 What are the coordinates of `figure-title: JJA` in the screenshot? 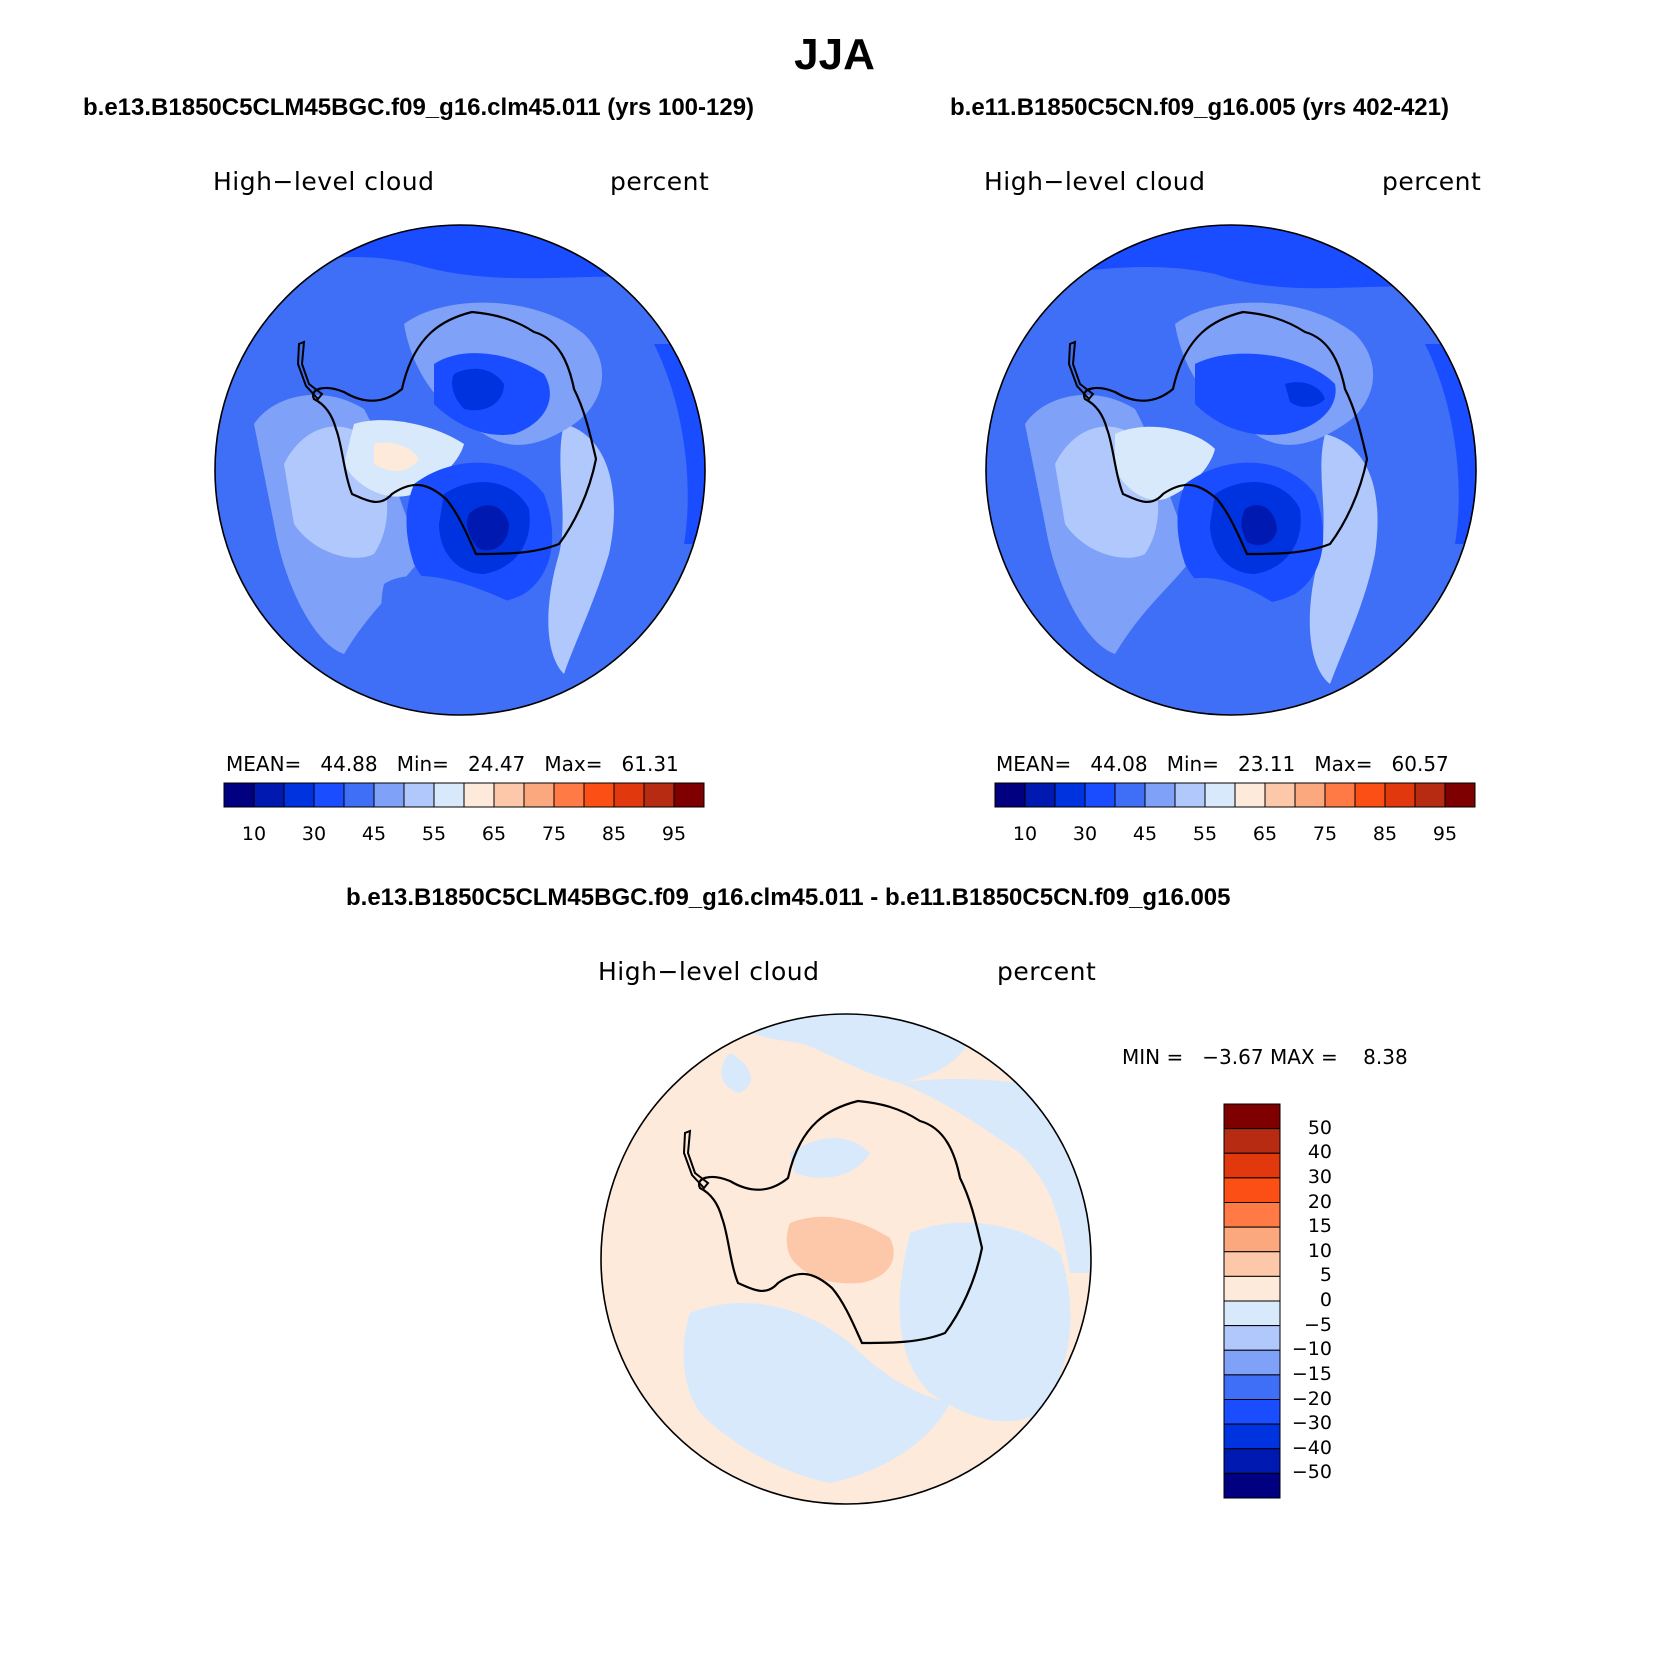 It's located at (834, 54).